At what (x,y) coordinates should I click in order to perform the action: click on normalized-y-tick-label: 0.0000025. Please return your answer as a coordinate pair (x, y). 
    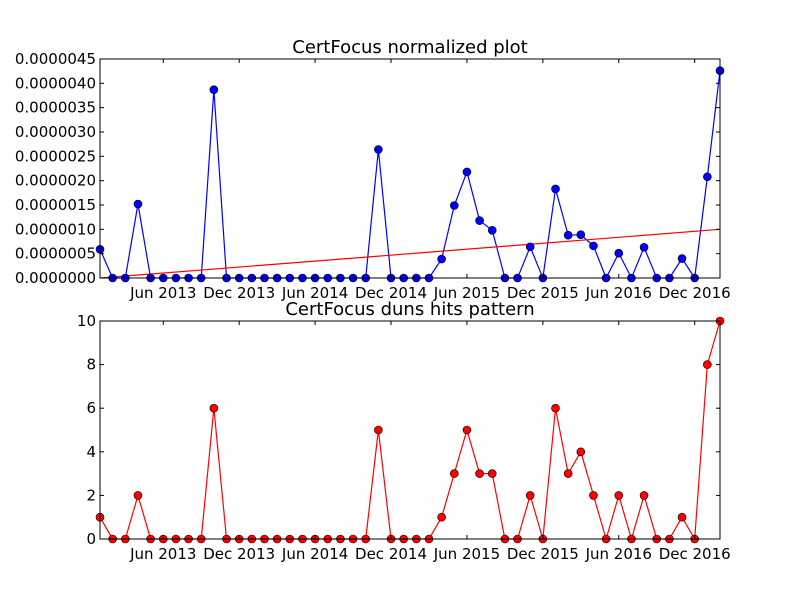
    Looking at the image, I should click on (55, 156).